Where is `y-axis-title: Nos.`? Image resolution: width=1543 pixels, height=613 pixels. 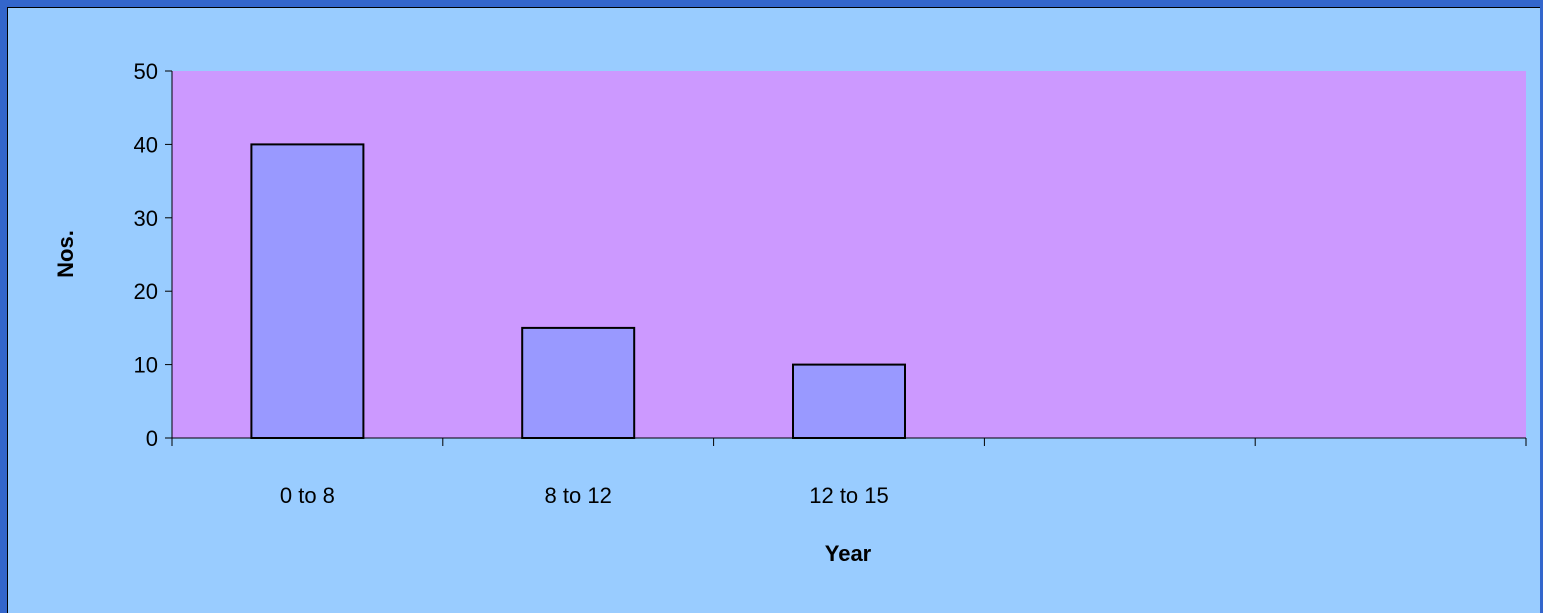 y-axis-title: Nos. is located at coordinates (65, 254).